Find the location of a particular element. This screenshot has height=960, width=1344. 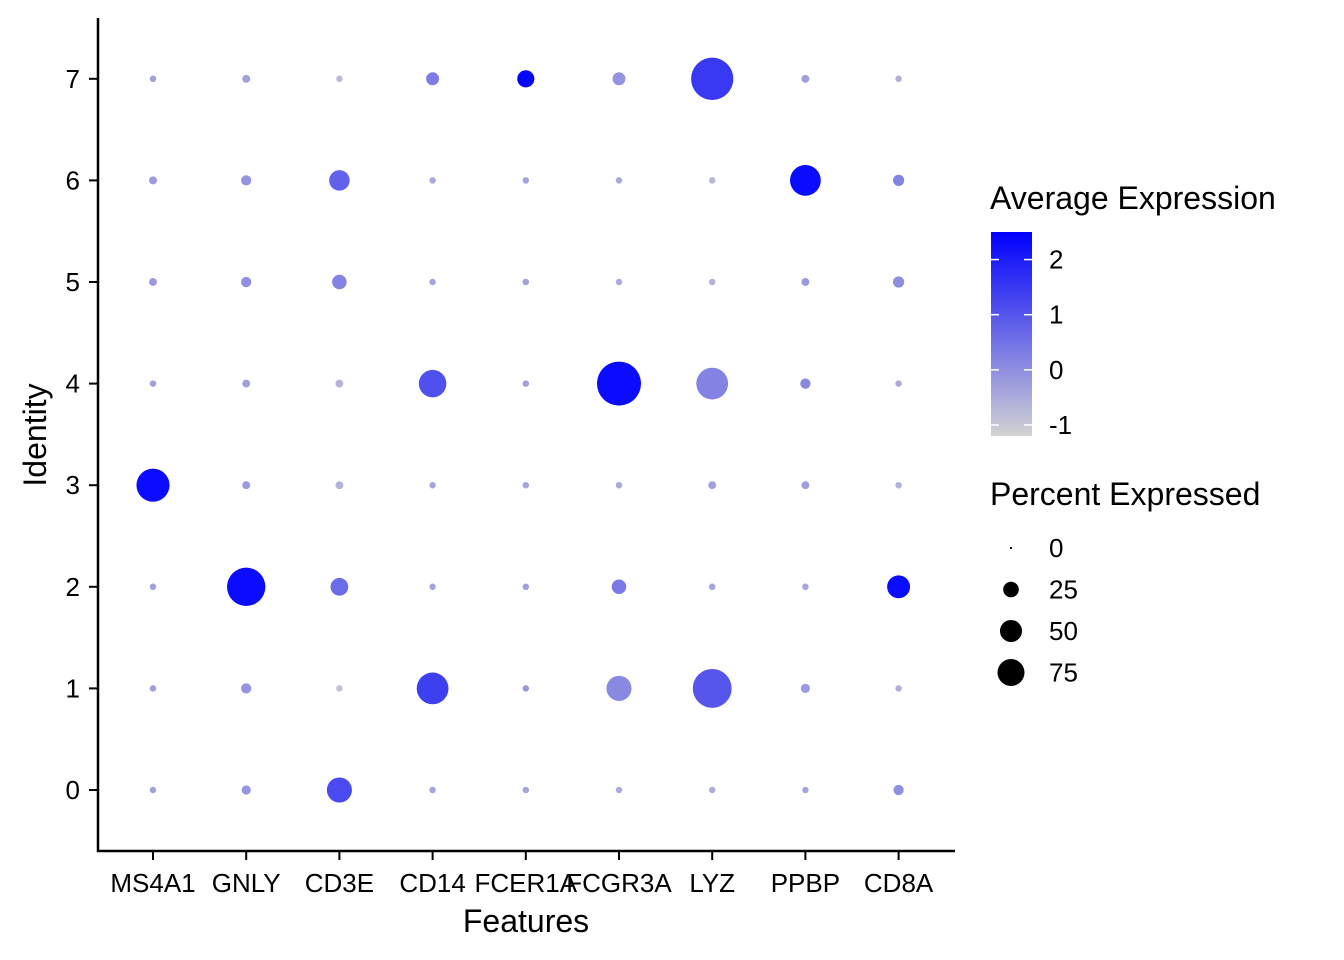

x-tick-label: CD14 is located at coordinates (432, 883).